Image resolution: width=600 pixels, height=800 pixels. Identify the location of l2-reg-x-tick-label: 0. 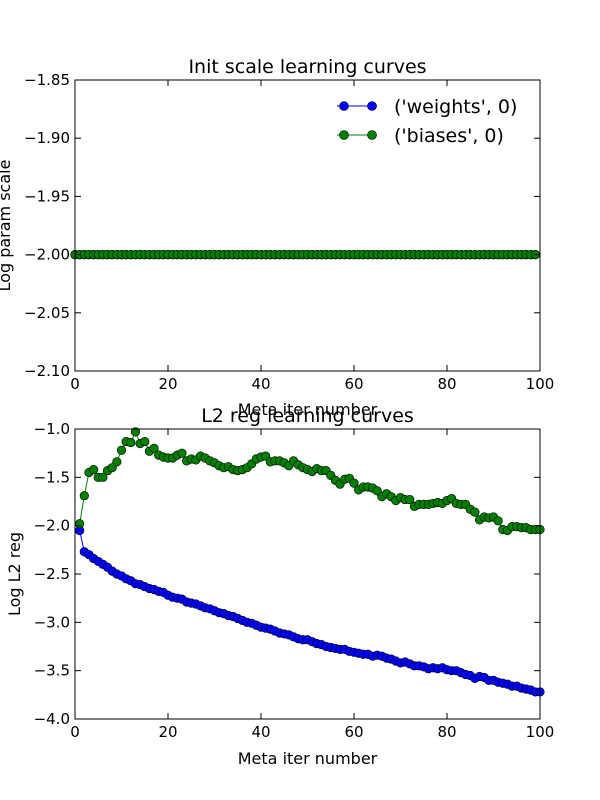
(75, 732).